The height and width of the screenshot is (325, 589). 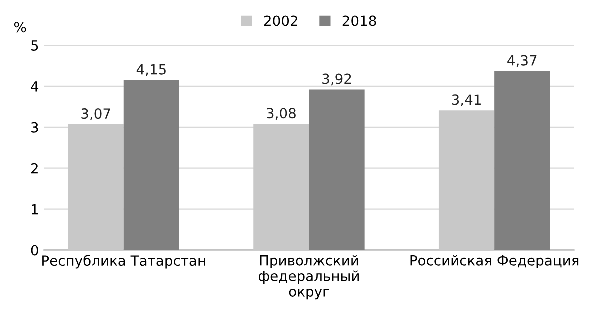 I want to click on data-label: 4,15, so click(x=151, y=70).